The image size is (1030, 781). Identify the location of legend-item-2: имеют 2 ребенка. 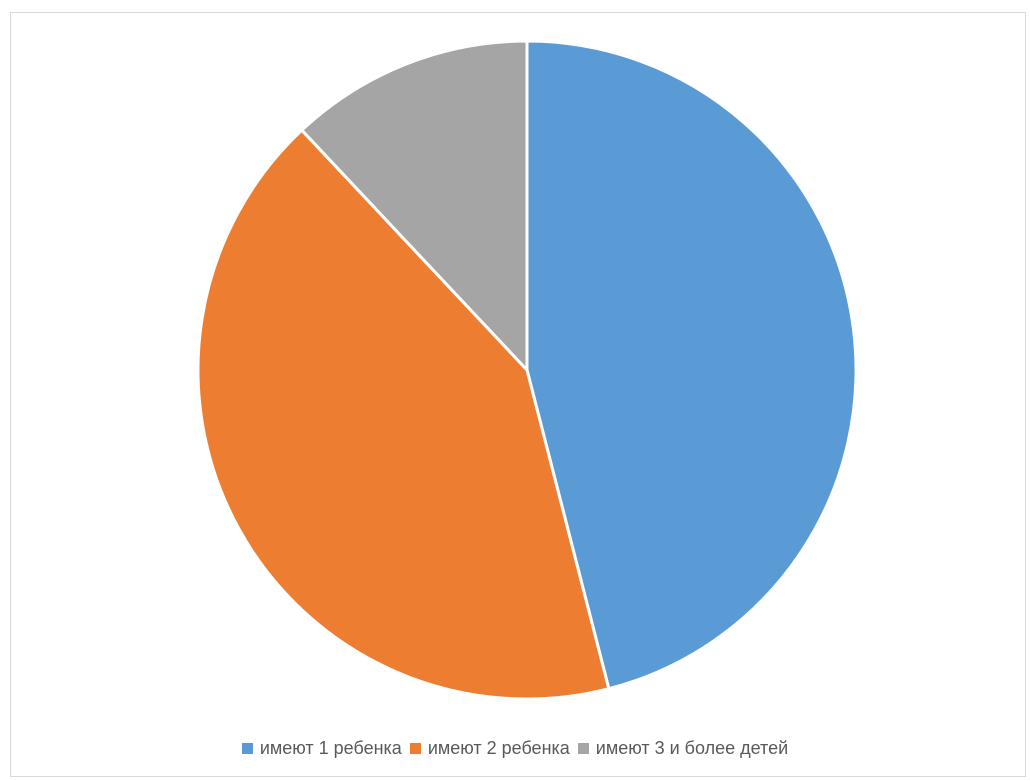
(489, 748).